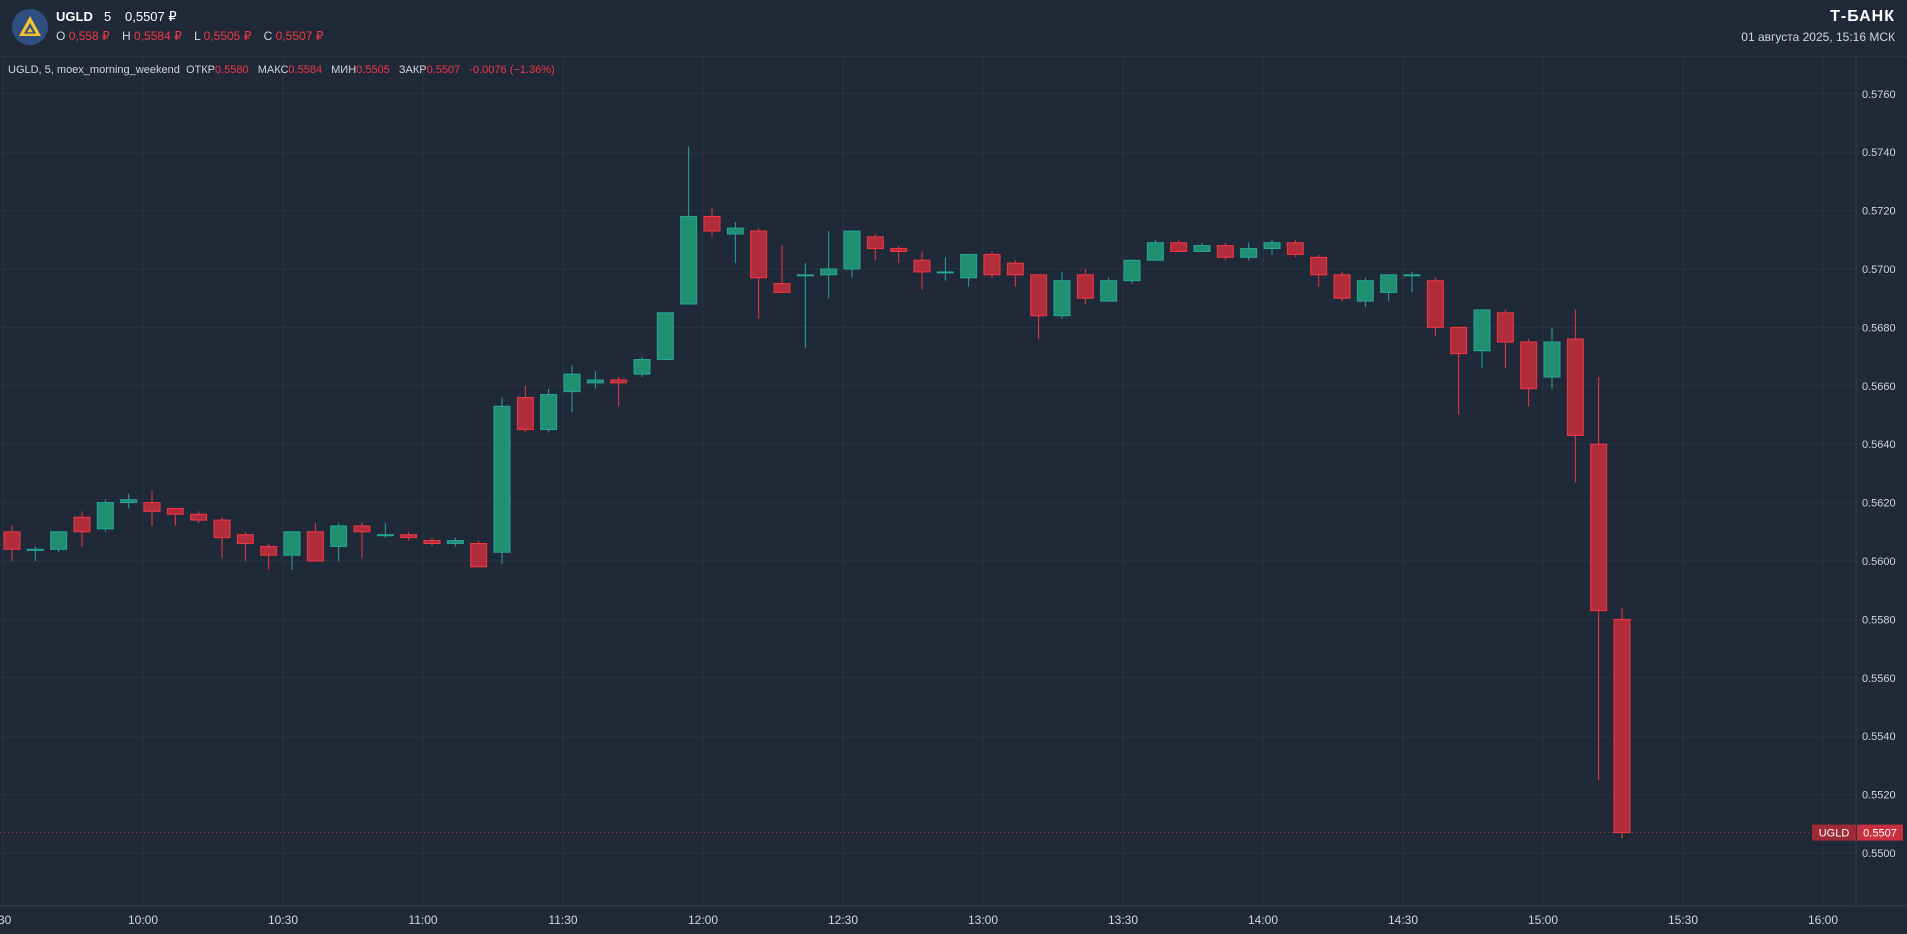  I want to click on legend-high-label: МАКС, so click(273, 70).